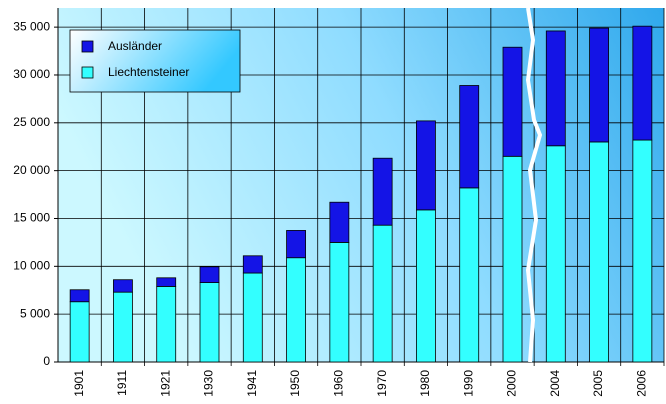 The image size is (666, 404). I want to click on x-tick-label: 2006, so click(642, 383).